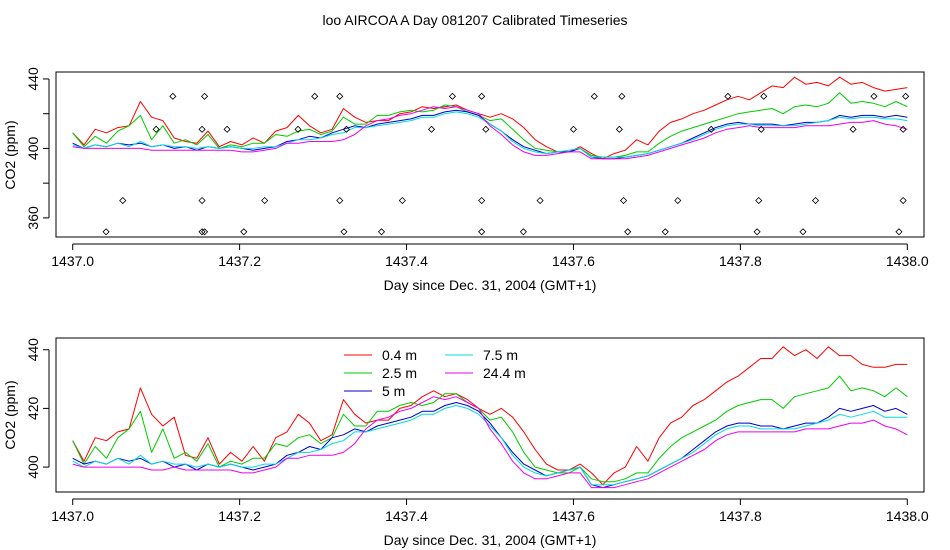 Image resolution: width=950 pixels, height=550 pixels. Describe the element at coordinates (399, 355) in the screenshot. I see `legend-label: 0.4 m` at that location.